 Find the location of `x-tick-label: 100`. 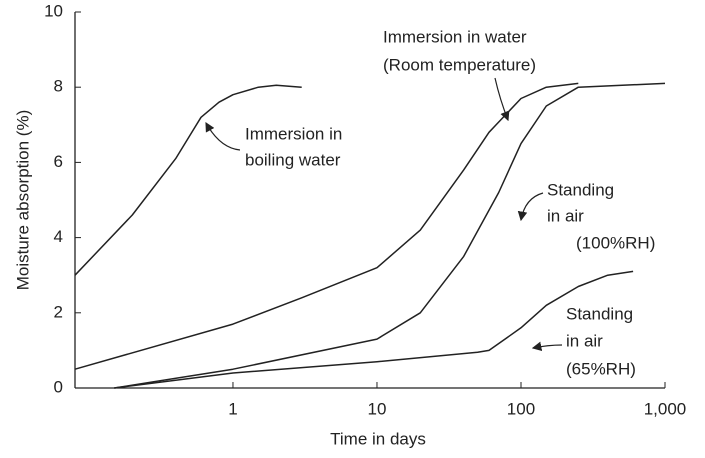

x-tick-label: 100 is located at coordinates (521, 408).